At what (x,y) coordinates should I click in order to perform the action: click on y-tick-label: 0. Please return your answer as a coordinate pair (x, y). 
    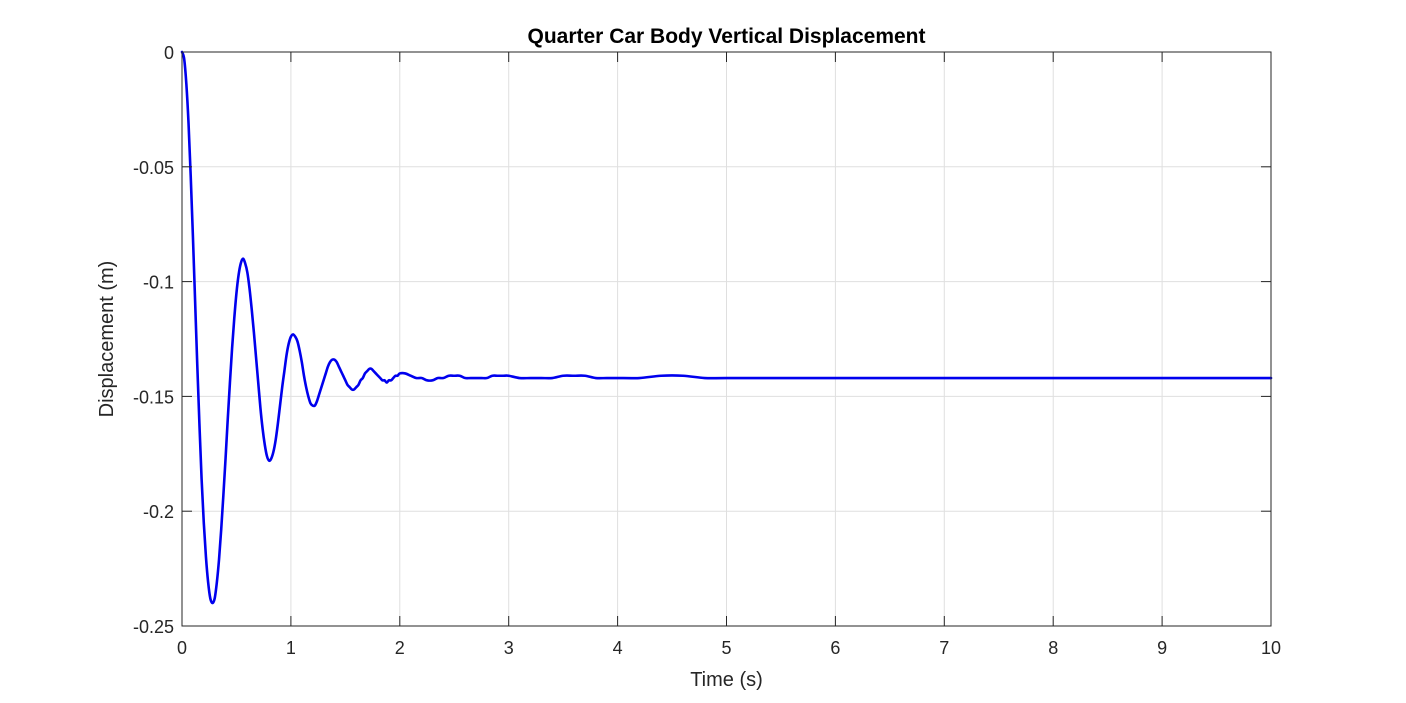
    Looking at the image, I should click on (169, 53).